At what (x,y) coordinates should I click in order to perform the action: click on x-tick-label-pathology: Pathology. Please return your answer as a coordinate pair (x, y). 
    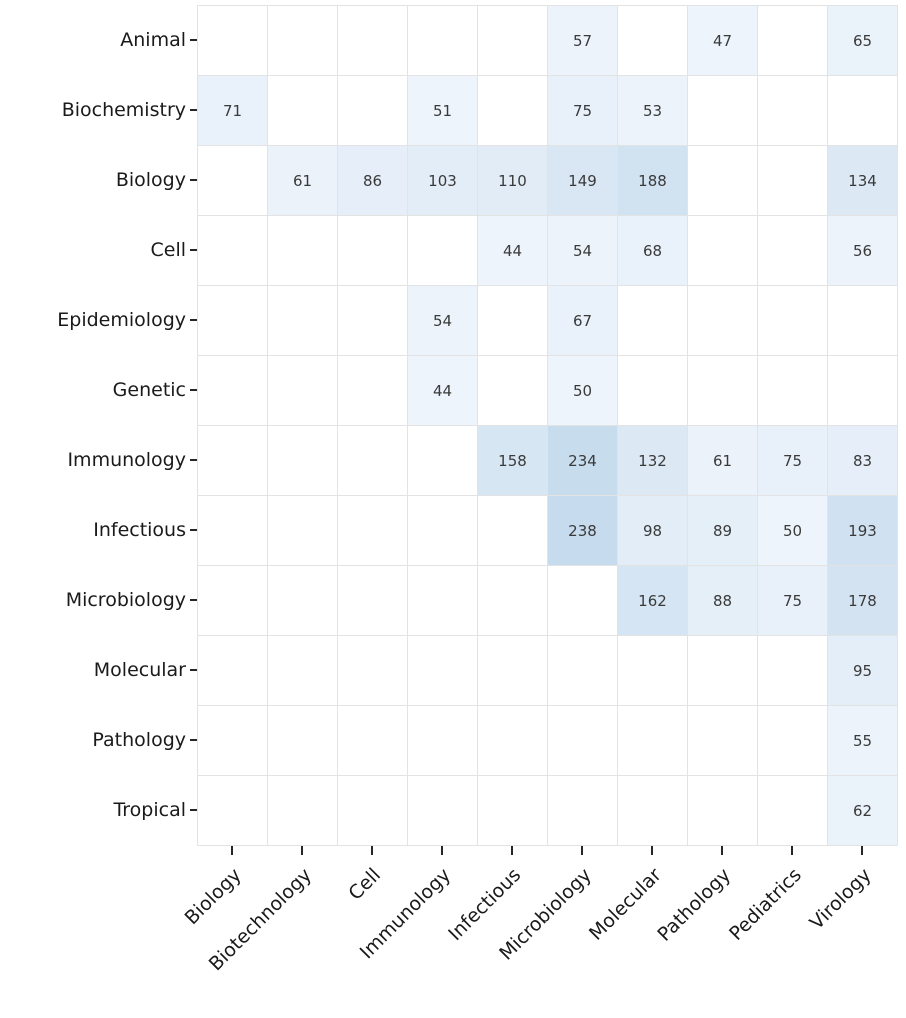
    Looking at the image, I should click on (694, 905).